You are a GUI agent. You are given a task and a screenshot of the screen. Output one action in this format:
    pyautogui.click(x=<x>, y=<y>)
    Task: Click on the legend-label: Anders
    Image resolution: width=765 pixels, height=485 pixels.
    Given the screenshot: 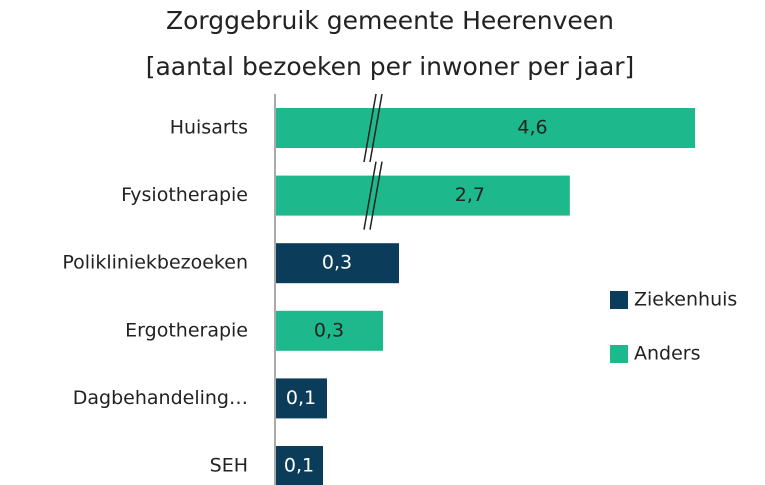 What is the action you would take?
    pyautogui.click(x=667, y=354)
    